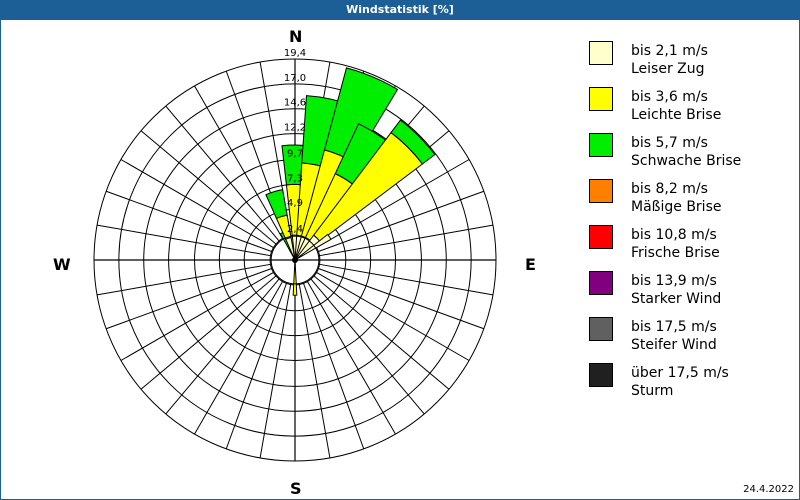 The image size is (800, 500). I want to click on svg-text: 19,4, so click(295, 53).